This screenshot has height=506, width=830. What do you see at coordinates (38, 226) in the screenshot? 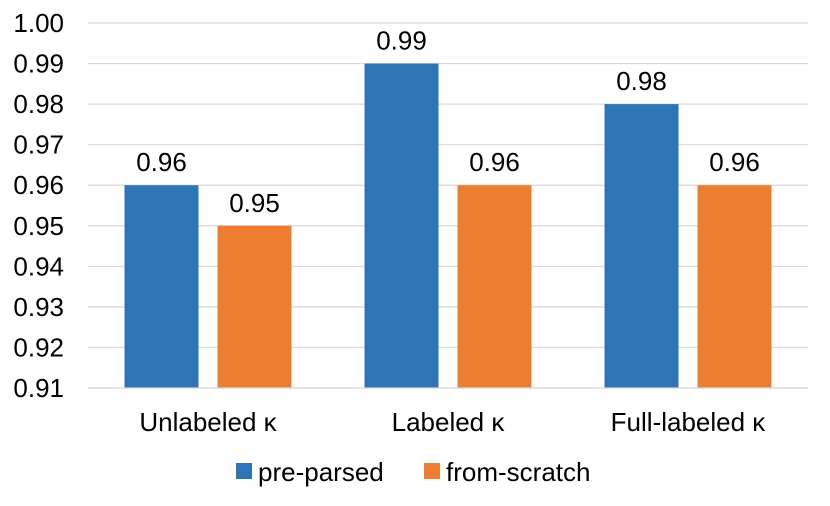
I see `y-tick-label: 0.95` at bounding box center [38, 226].